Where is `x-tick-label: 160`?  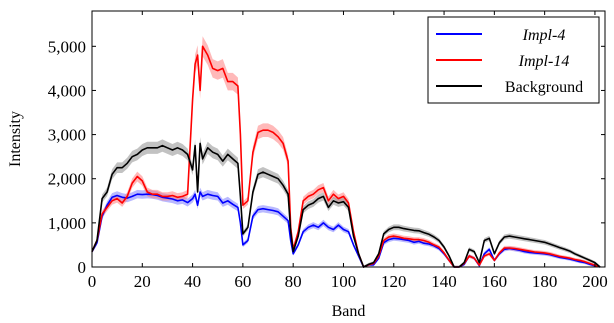 x-tick-label: 160 is located at coordinates (495, 281).